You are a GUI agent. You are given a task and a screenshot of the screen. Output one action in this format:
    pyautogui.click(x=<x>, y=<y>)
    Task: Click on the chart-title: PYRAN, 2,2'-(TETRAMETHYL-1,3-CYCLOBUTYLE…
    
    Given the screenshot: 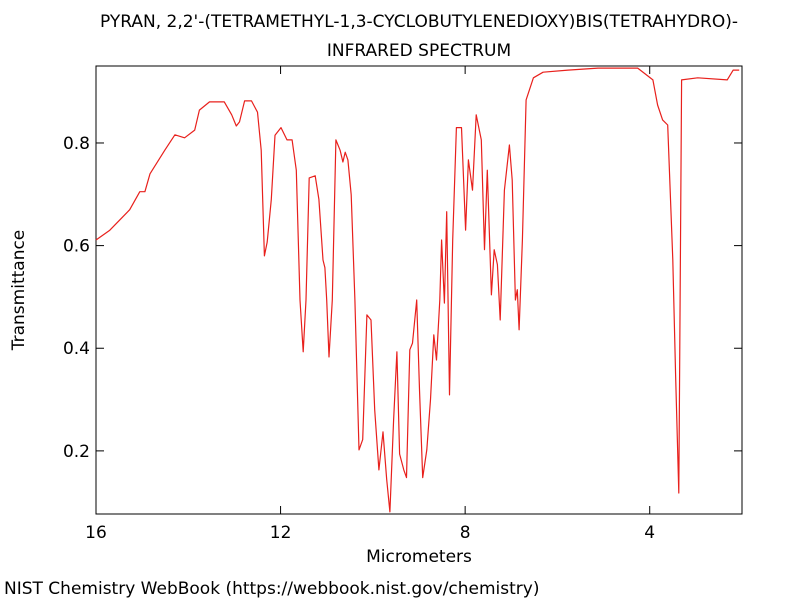 What is the action you would take?
    pyautogui.click(x=419, y=22)
    